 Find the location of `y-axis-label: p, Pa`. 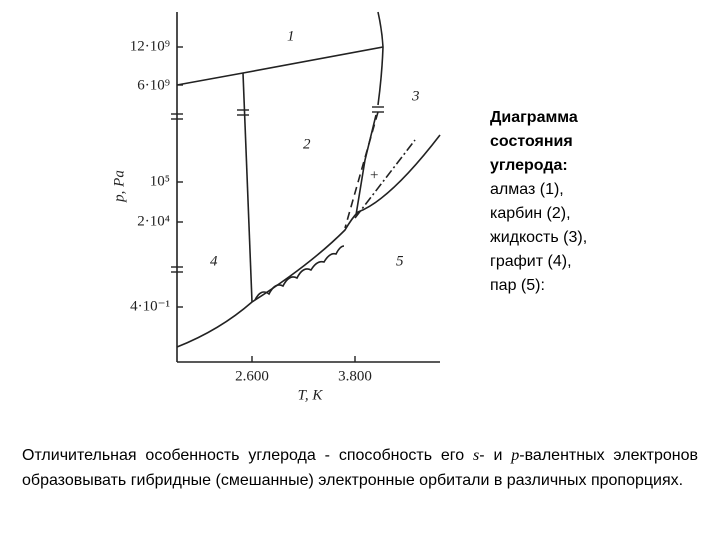

y-axis-label: p, Pa is located at coordinates (119, 186).